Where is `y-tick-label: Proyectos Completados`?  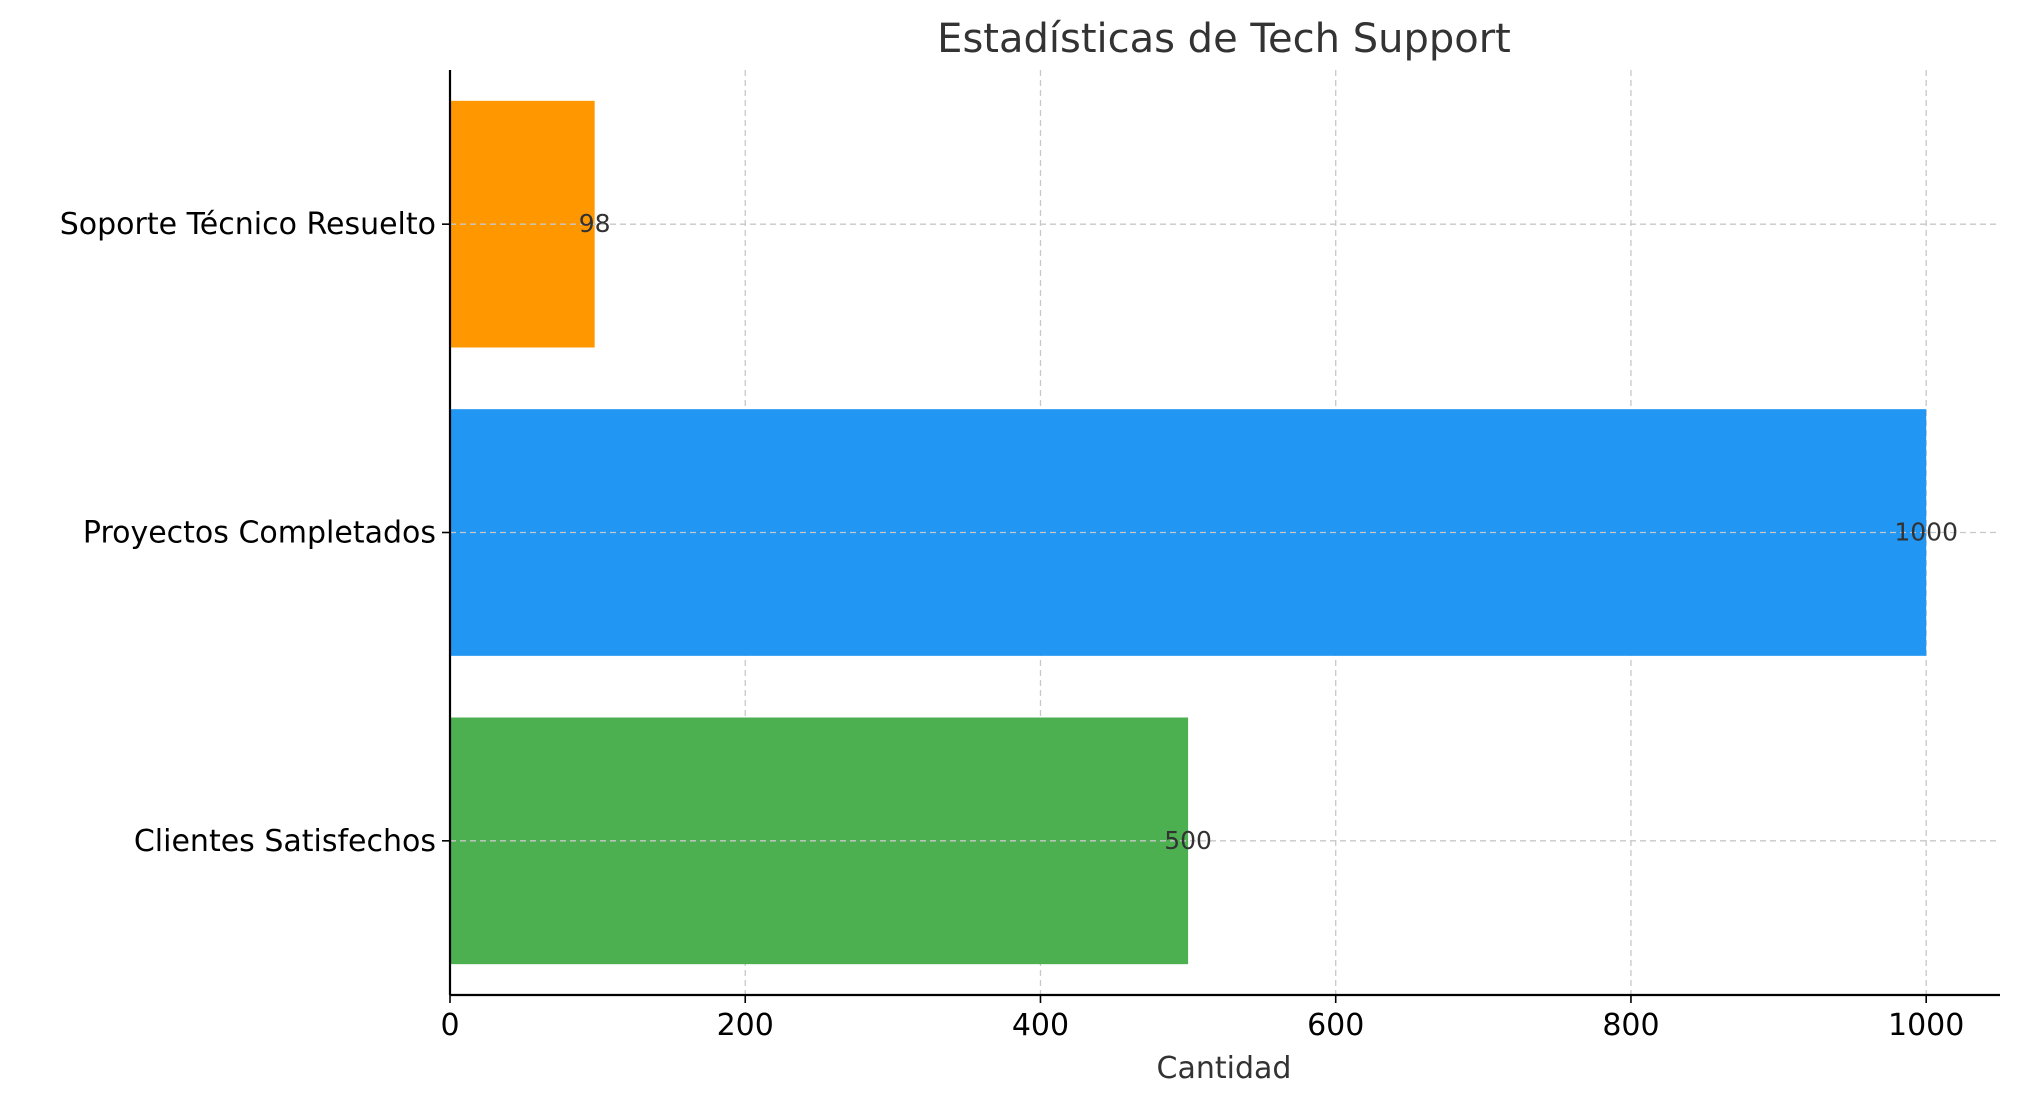 y-tick-label: Proyectos Completados is located at coordinates (259, 533).